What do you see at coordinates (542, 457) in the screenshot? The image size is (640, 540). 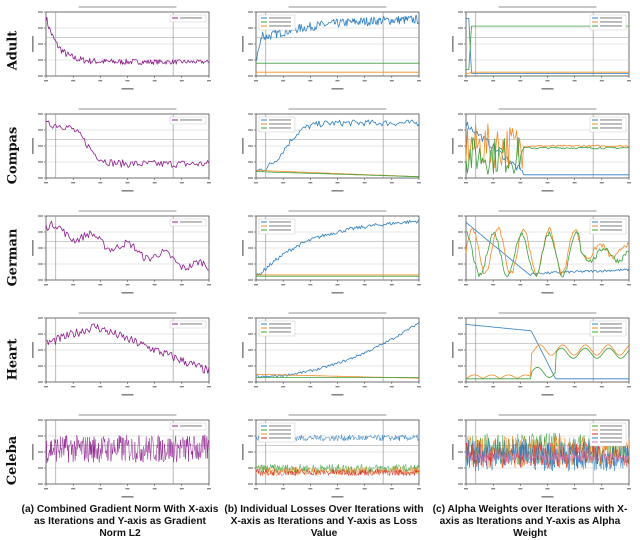 I see `chart-celeba-c` at bounding box center [542, 457].